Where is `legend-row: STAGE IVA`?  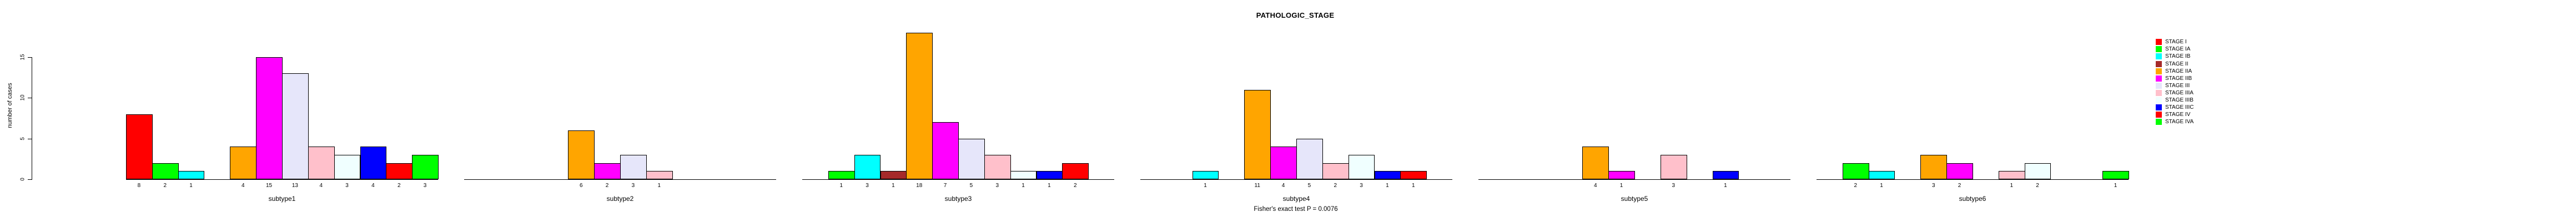
legend-row: STAGE IVA is located at coordinates (2175, 121).